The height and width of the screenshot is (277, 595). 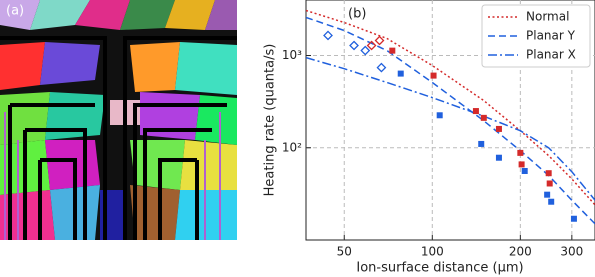 What do you see at coordinates (344, 252) in the screenshot?
I see `x-tick-label: 50` at bounding box center [344, 252].